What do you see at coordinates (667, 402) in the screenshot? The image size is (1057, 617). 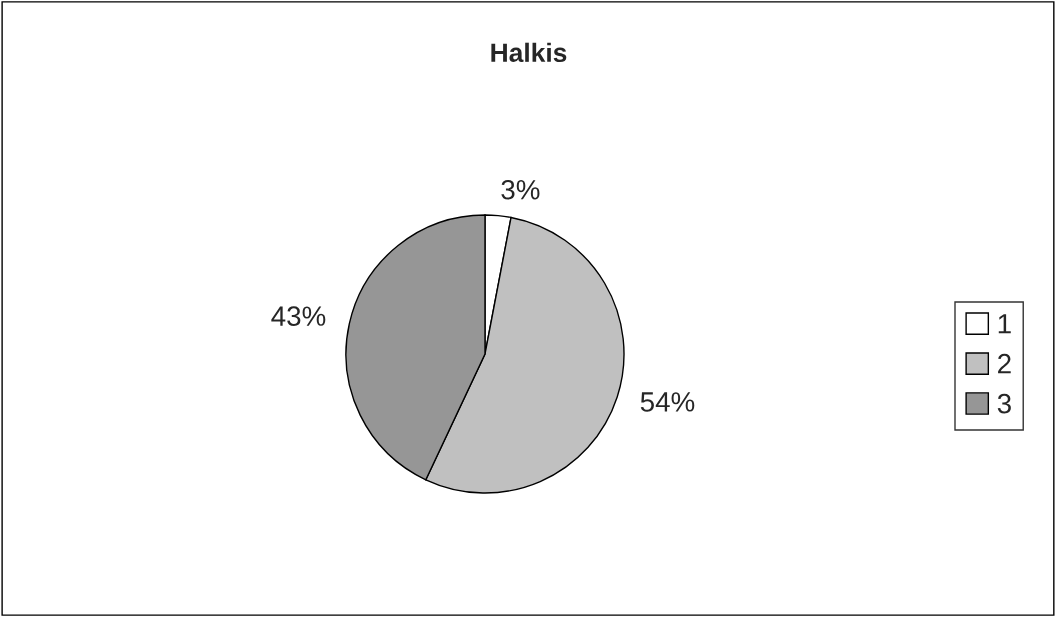 I see `data-label: 54%` at bounding box center [667, 402].